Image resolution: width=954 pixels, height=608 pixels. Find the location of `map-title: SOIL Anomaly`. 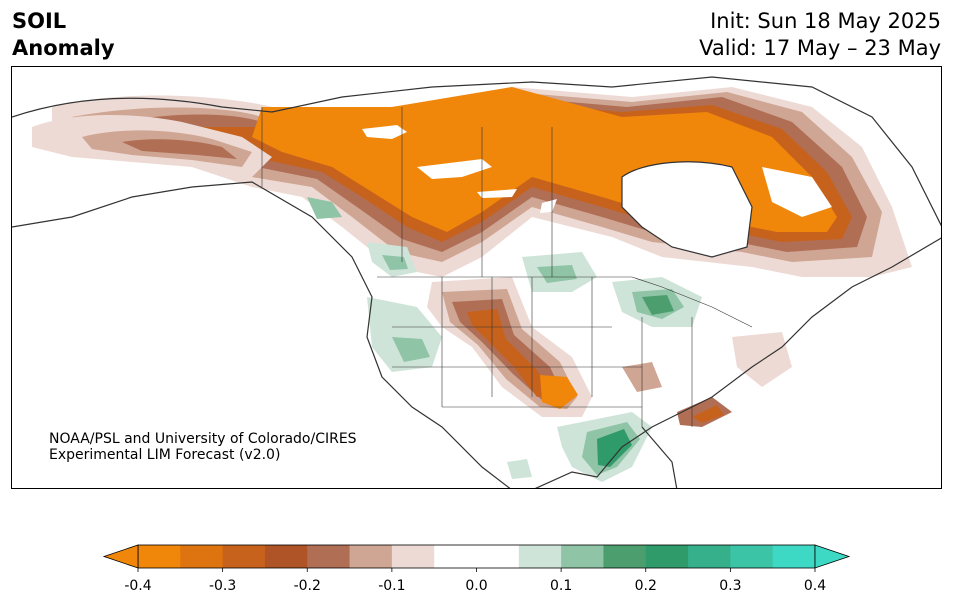

map-title: SOIL Anomaly is located at coordinates (63, 35).